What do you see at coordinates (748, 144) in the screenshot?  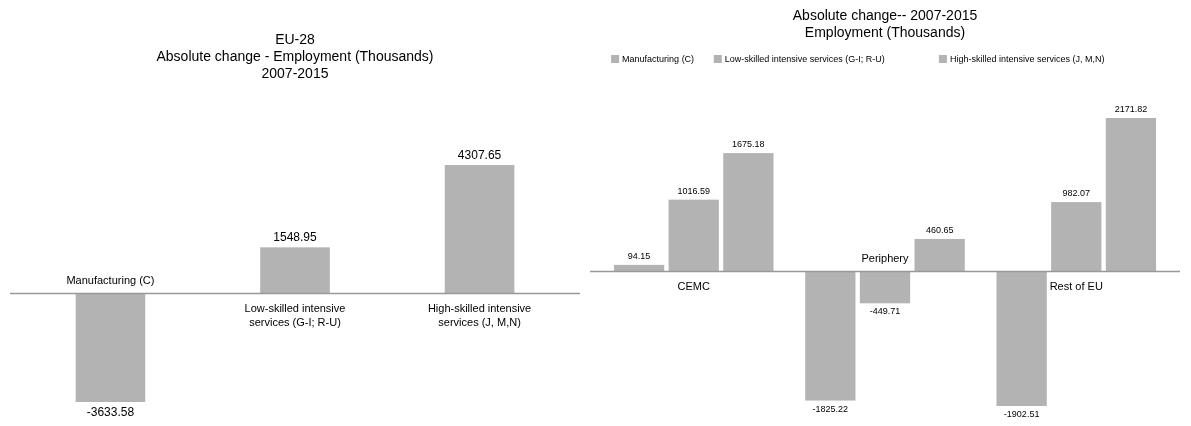 I see `data-label: 1675.18` at bounding box center [748, 144].